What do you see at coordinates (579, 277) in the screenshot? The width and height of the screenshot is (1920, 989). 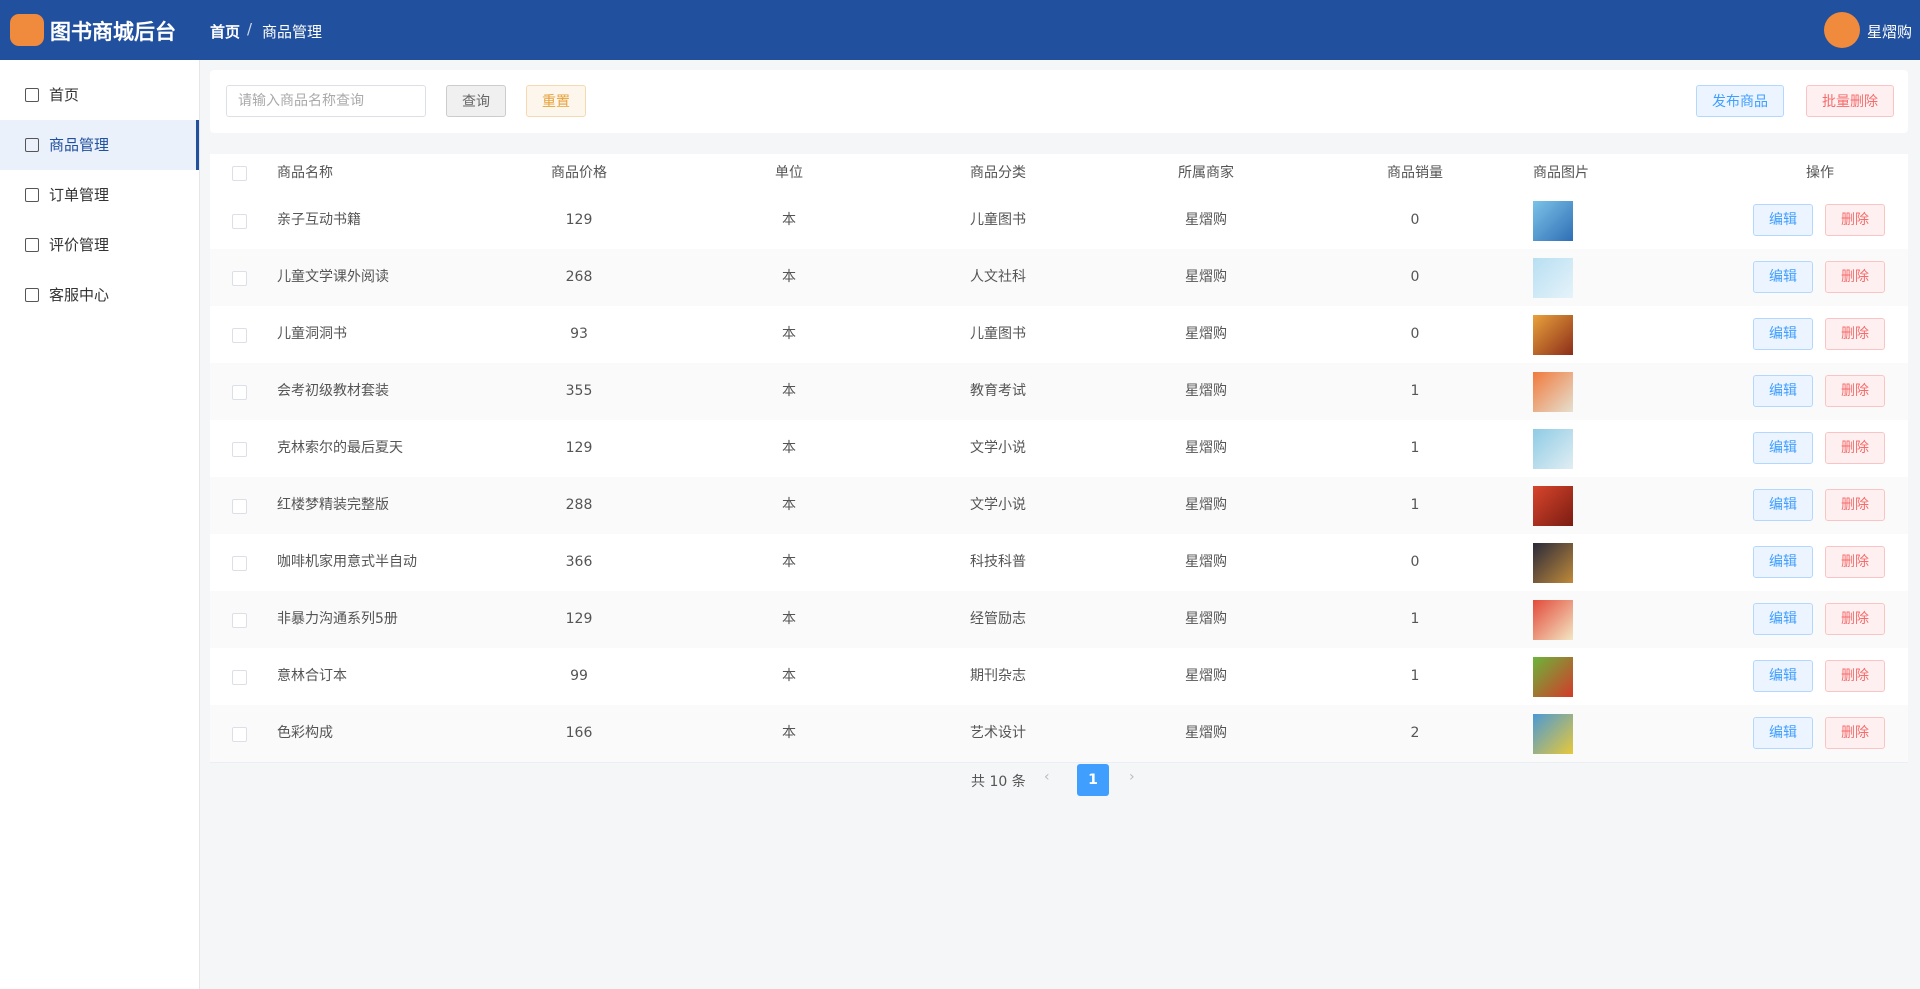 I see `cell: 268` at bounding box center [579, 277].